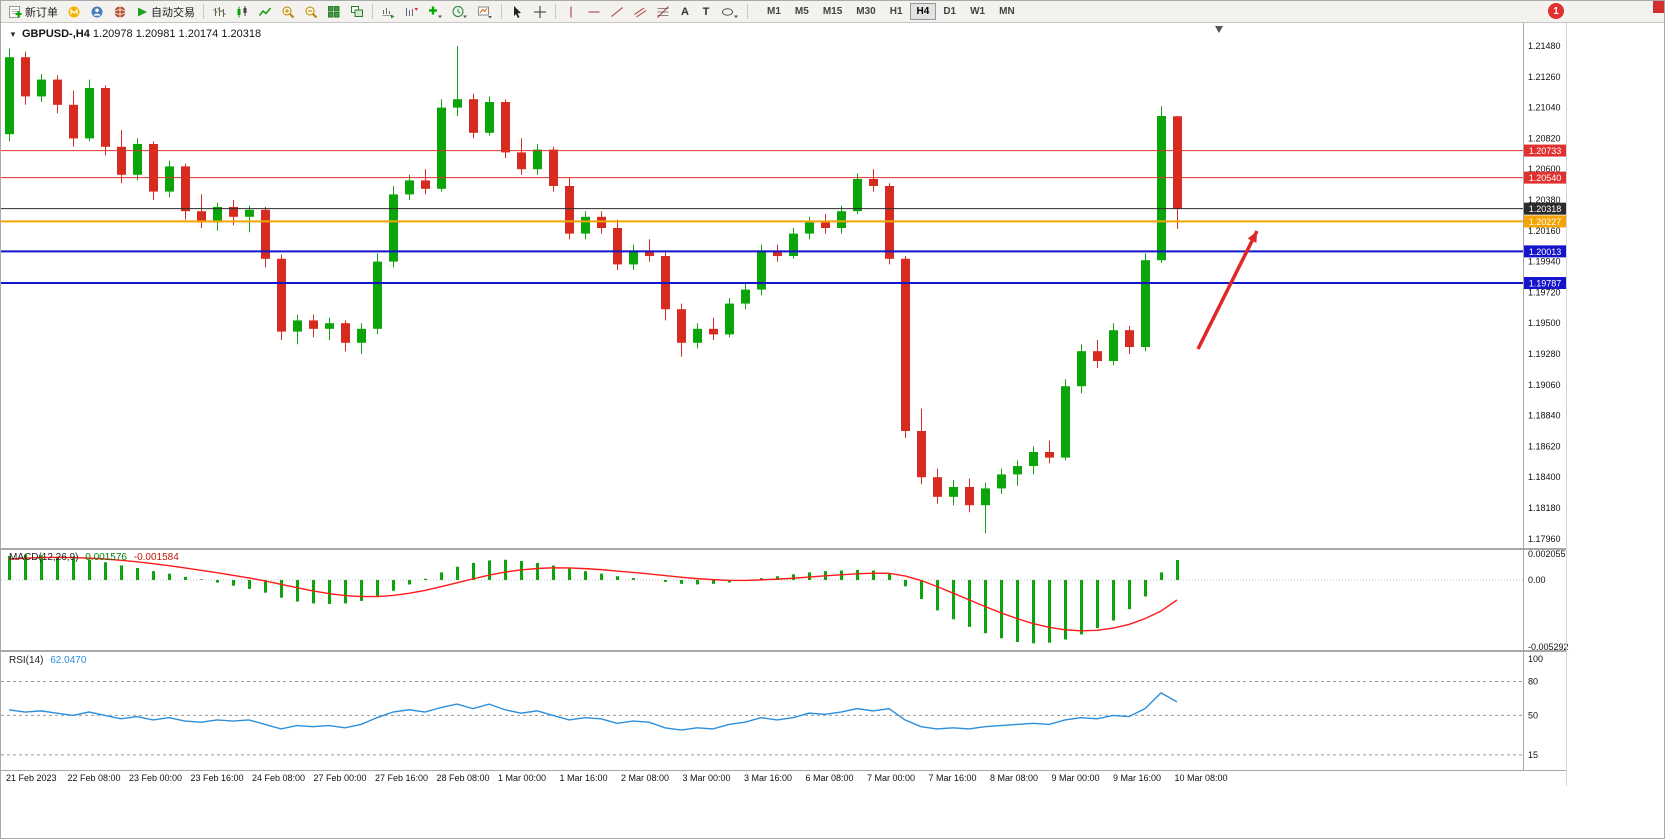 This screenshot has height=839, width=1665. I want to click on channel-button, so click(640, 11).